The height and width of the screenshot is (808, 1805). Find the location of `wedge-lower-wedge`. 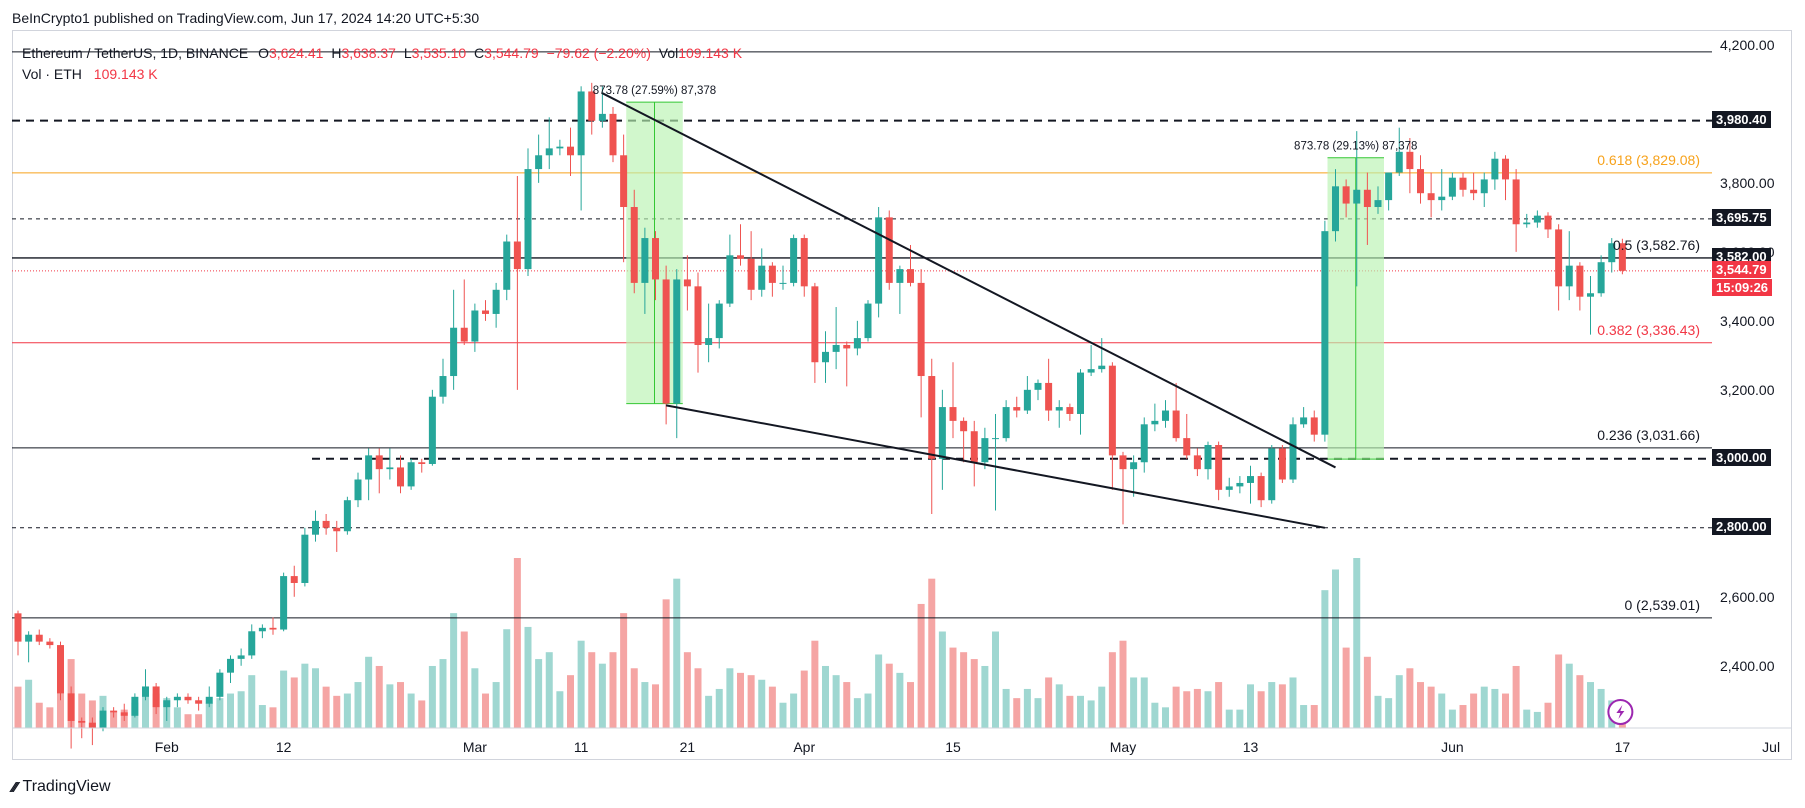

wedge-lower-wedge is located at coordinates (995, 466).